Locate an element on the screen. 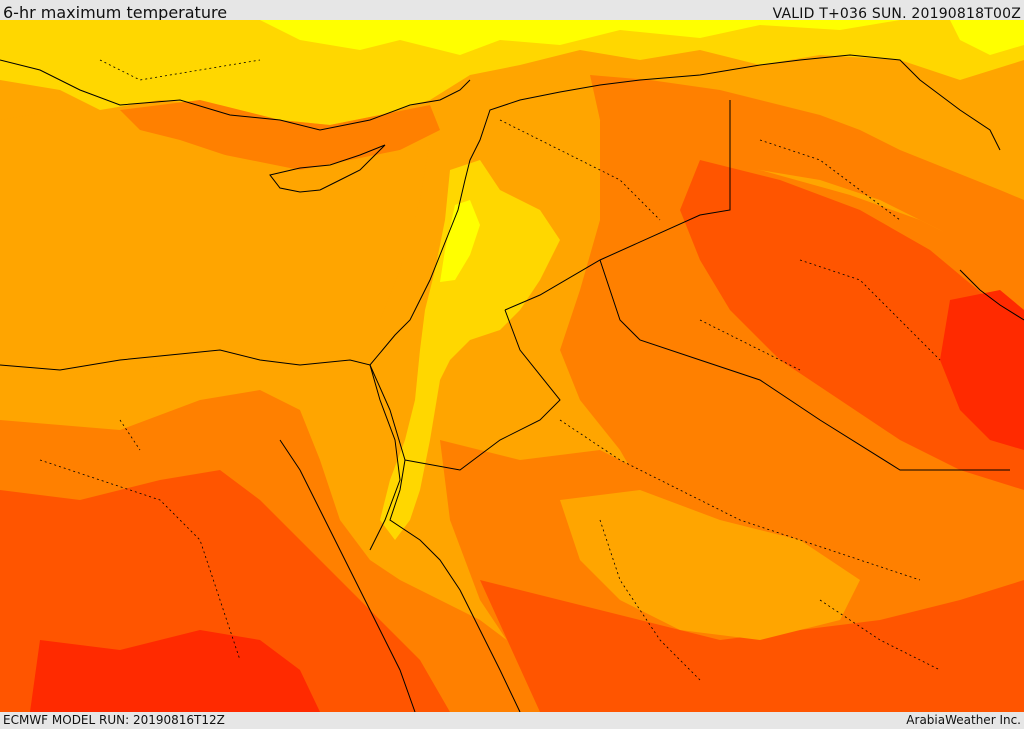  temp-band-red-gulf is located at coordinates (982, 370).